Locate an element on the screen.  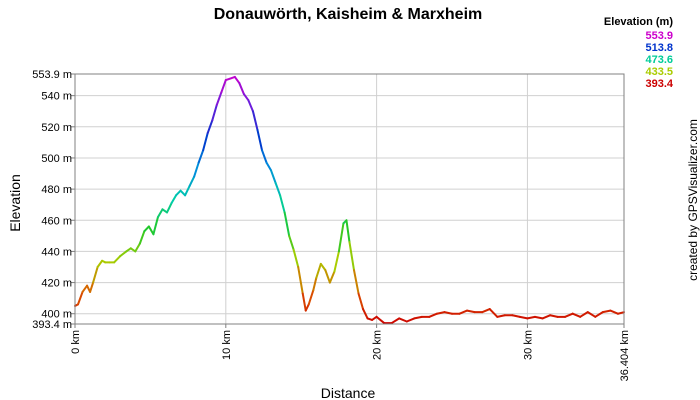
chart-title: Donauwörth, Kaisheim & Marxheim is located at coordinates (348, 14).